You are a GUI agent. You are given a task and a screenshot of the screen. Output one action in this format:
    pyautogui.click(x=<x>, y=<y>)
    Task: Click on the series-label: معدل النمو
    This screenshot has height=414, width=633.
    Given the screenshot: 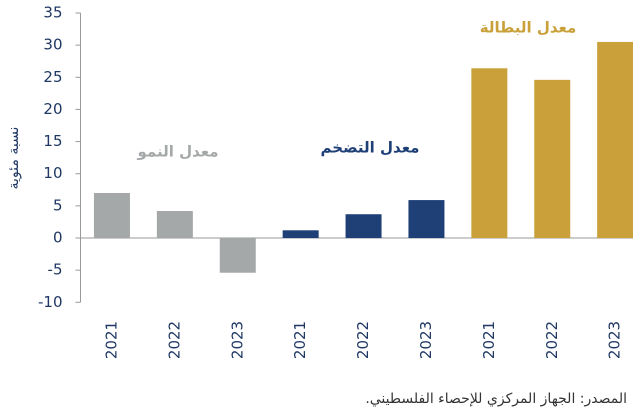 What is the action you would take?
    pyautogui.click(x=177, y=152)
    